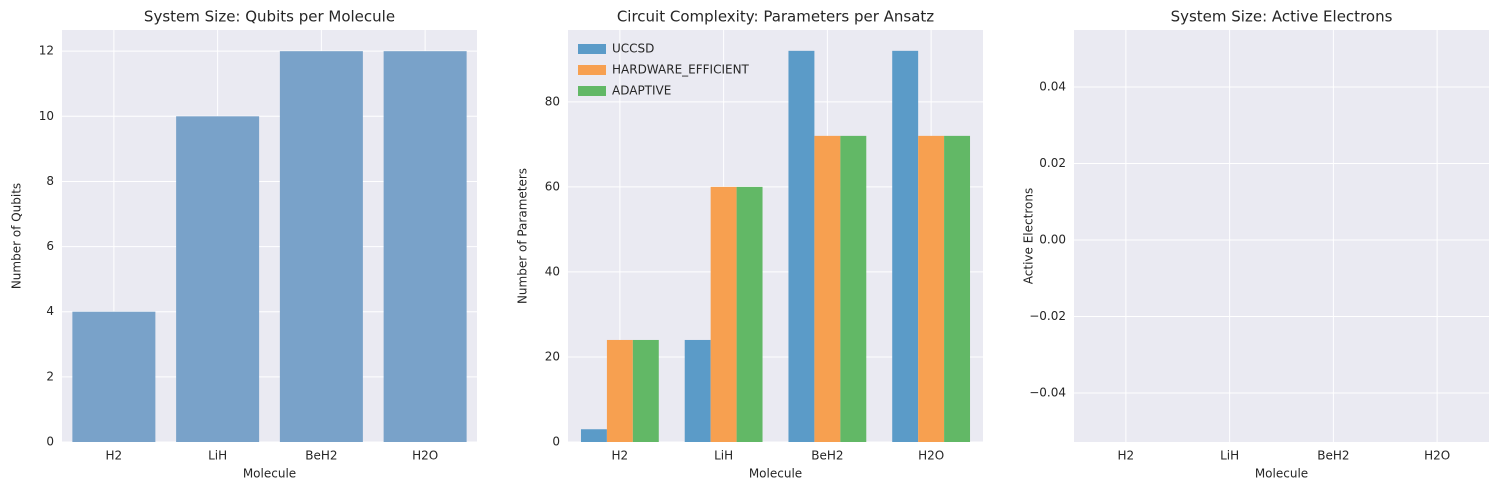 Image resolution: width=1500 pixels, height=491 pixels. What do you see at coordinates (523, 236) in the screenshot?
I see `y-axis-label: Number of Parameters` at bounding box center [523, 236].